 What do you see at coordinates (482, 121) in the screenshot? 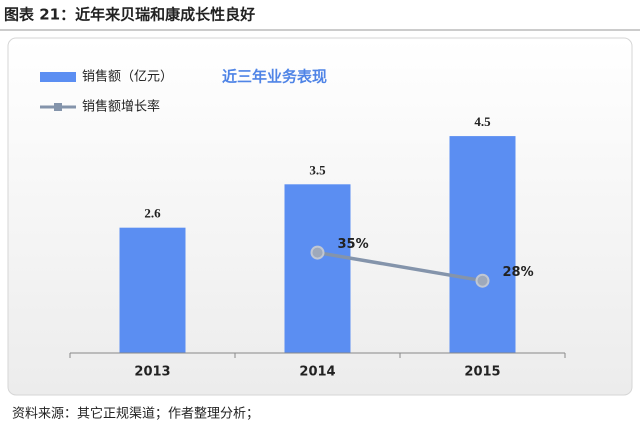
I see `bar-value-label: 4.5` at bounding box center [482, 121].